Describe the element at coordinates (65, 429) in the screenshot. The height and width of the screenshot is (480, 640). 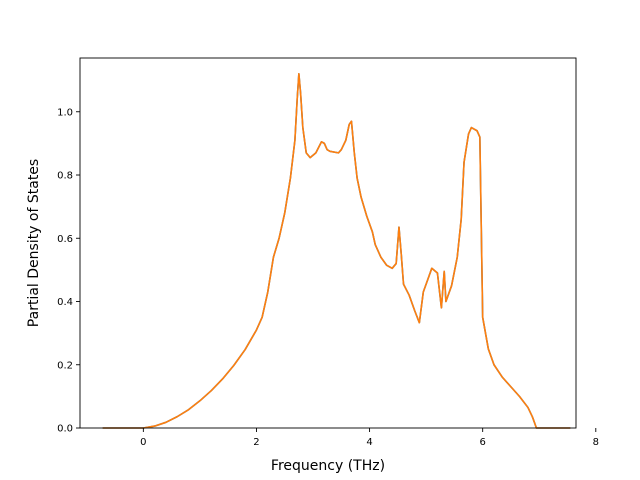
I see `y-tick-label: 0.0` at that location.